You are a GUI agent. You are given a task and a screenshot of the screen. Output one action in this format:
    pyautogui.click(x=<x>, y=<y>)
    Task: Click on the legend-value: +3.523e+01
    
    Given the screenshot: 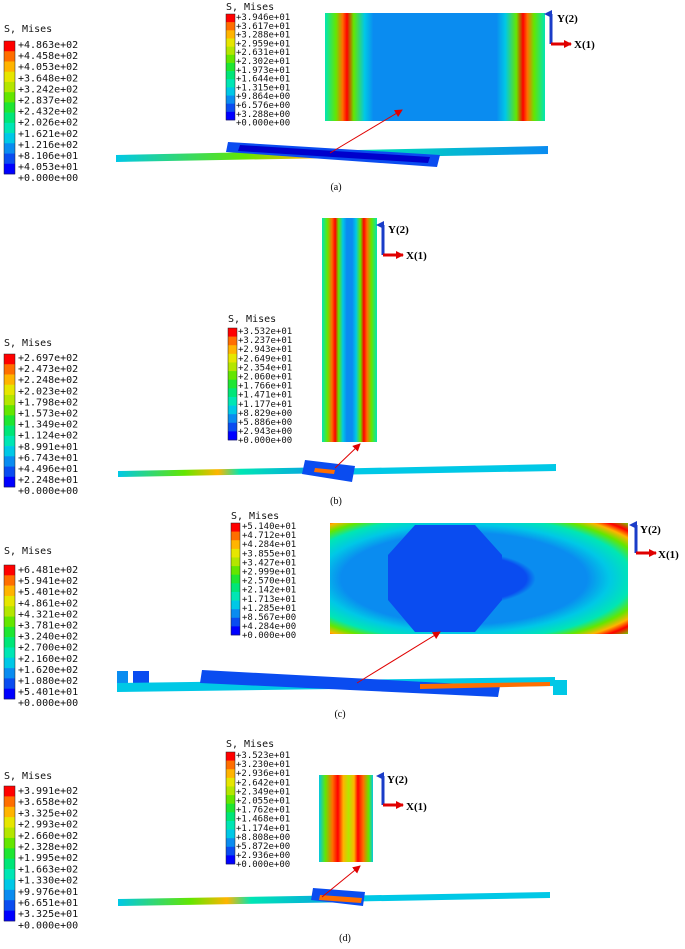 What is the action you would take?
    pyautogui.click(x=263, y=756)
    